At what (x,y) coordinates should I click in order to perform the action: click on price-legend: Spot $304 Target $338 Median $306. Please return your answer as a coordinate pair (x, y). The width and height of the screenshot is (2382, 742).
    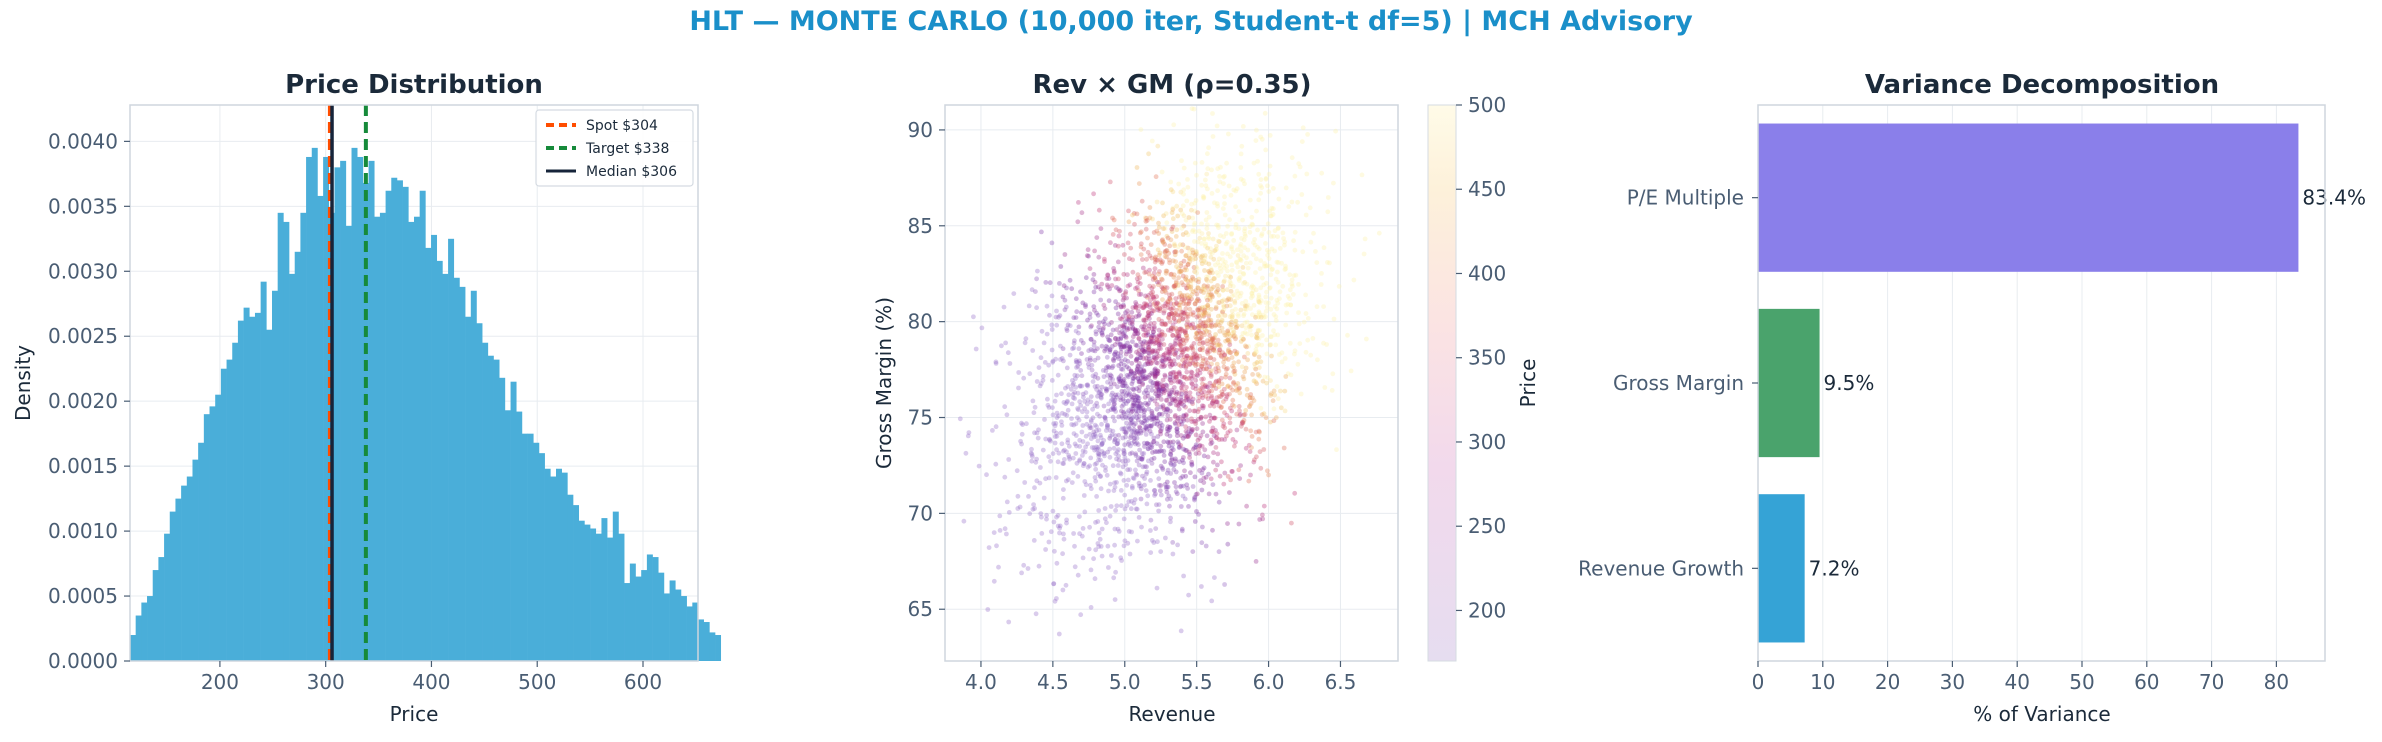
    Looking at the image, I should click on (614, 148).